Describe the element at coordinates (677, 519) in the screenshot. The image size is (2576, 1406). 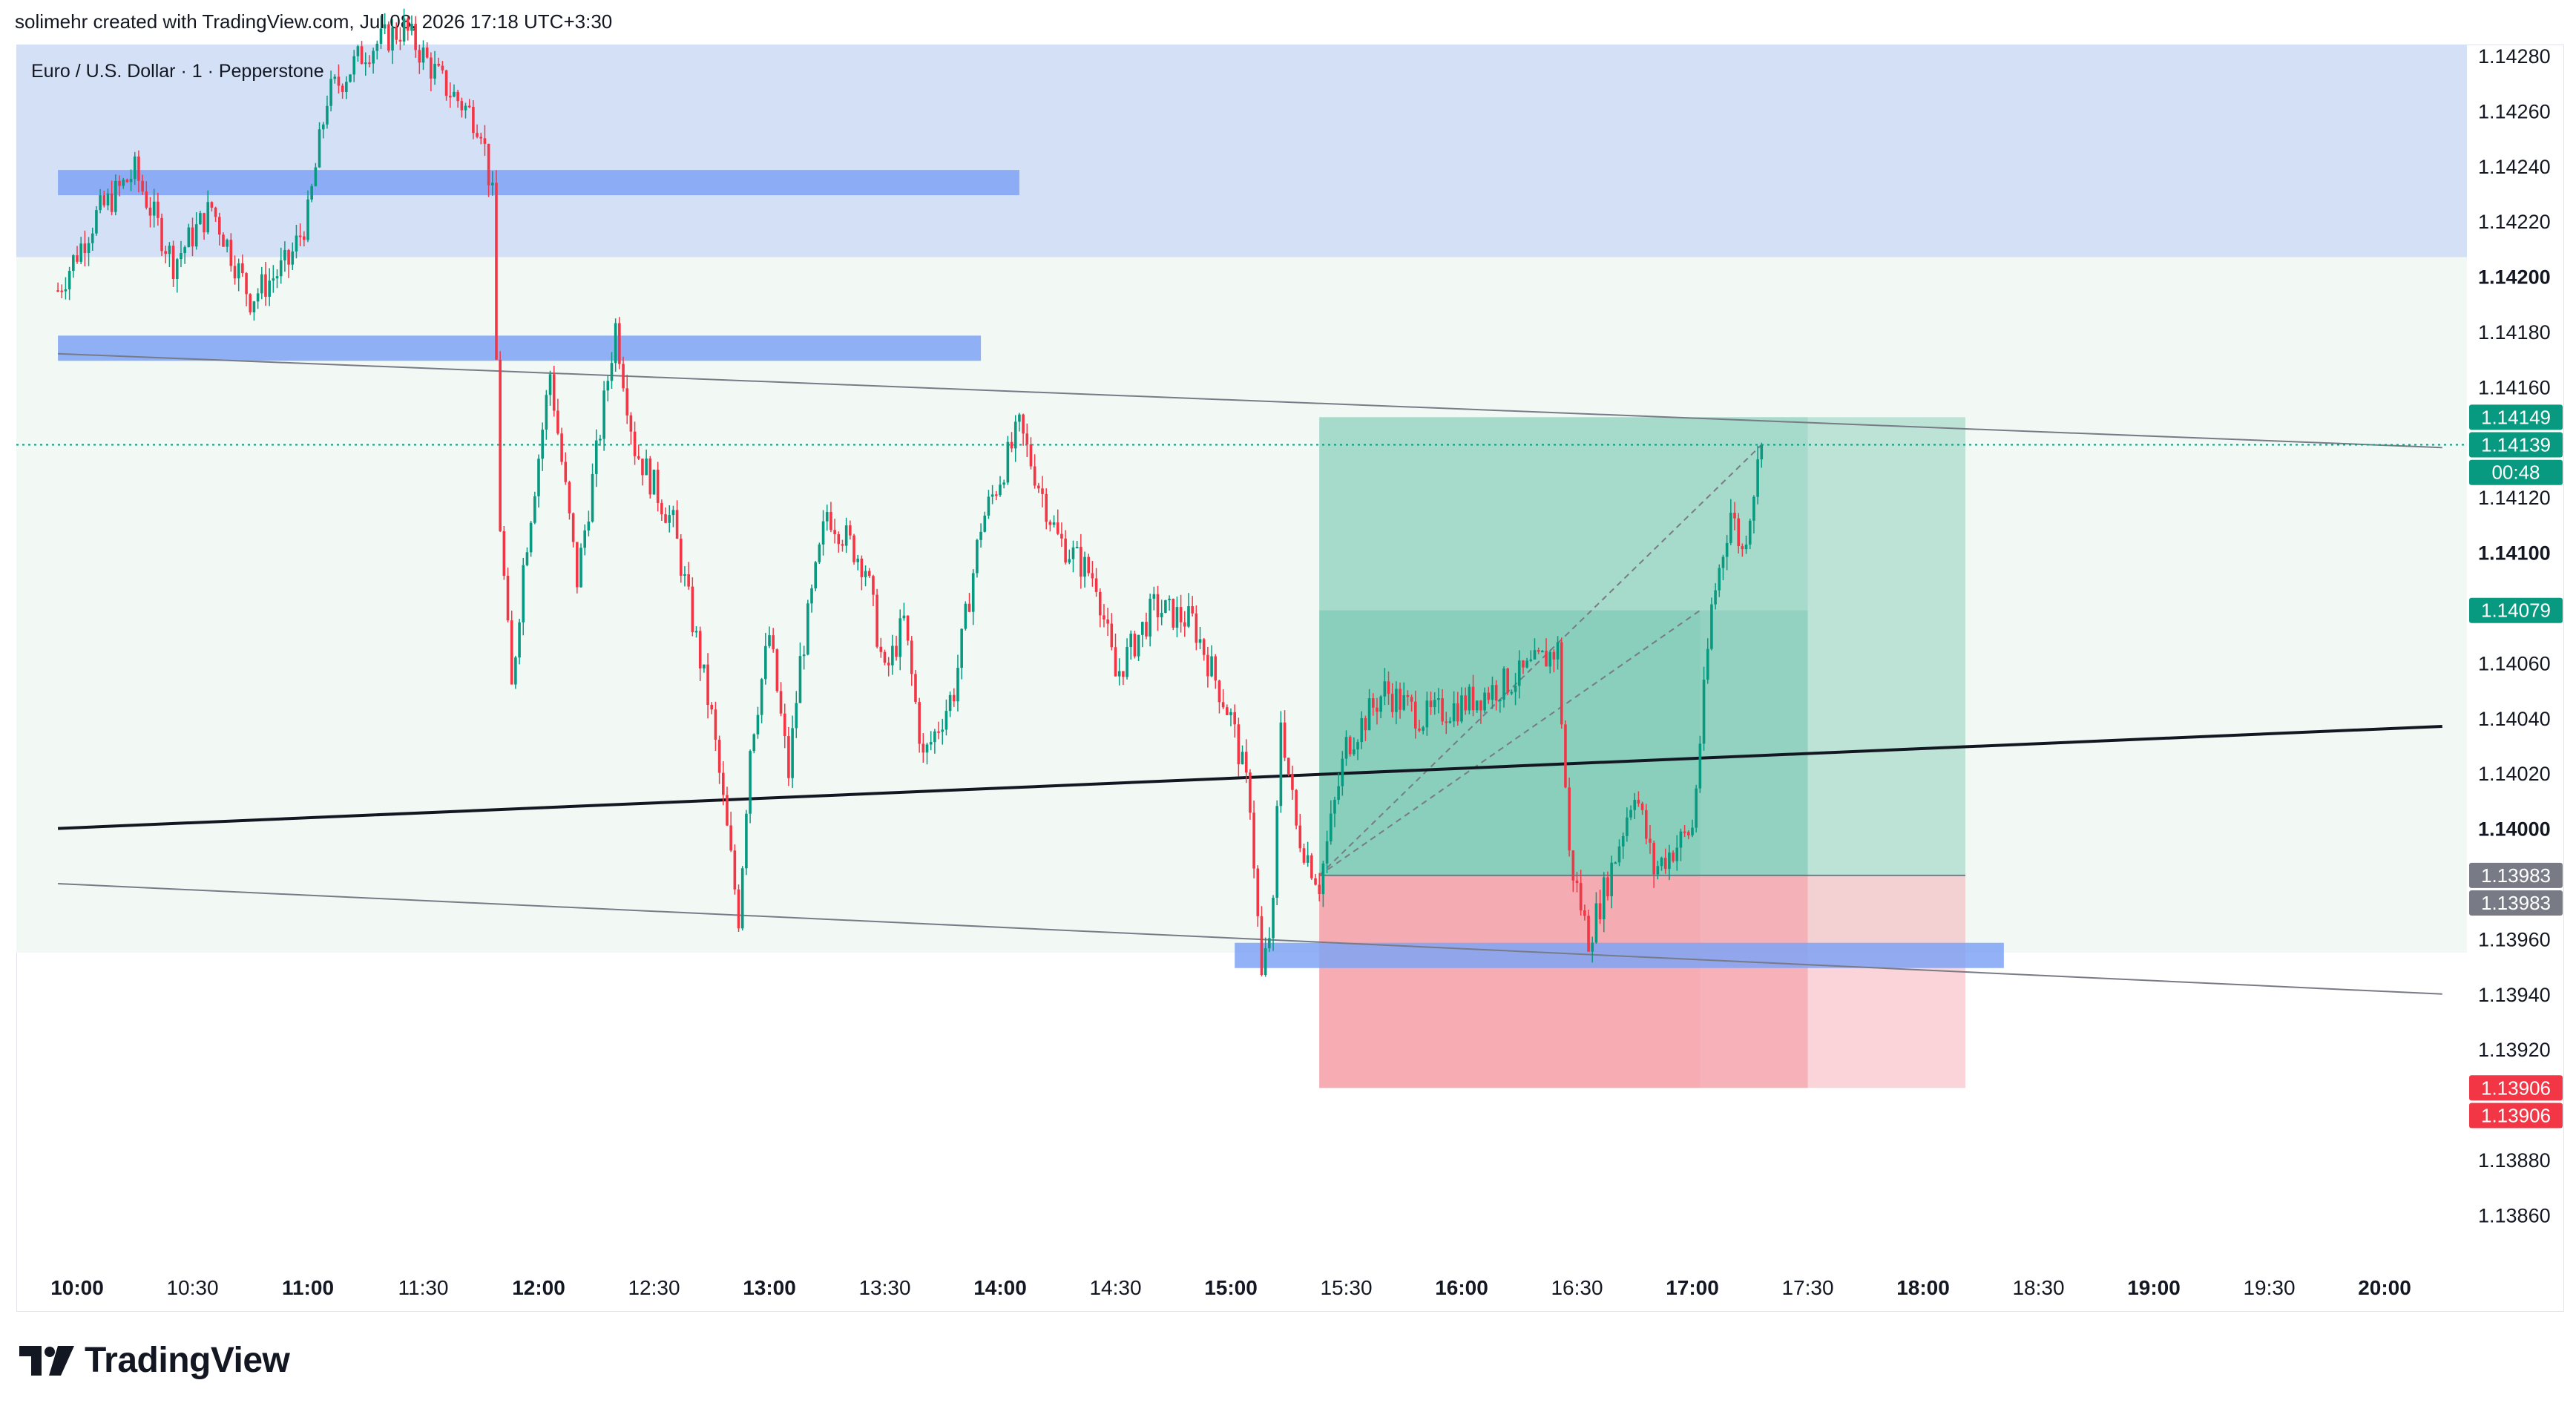
I see `candle-12:36` at that location.